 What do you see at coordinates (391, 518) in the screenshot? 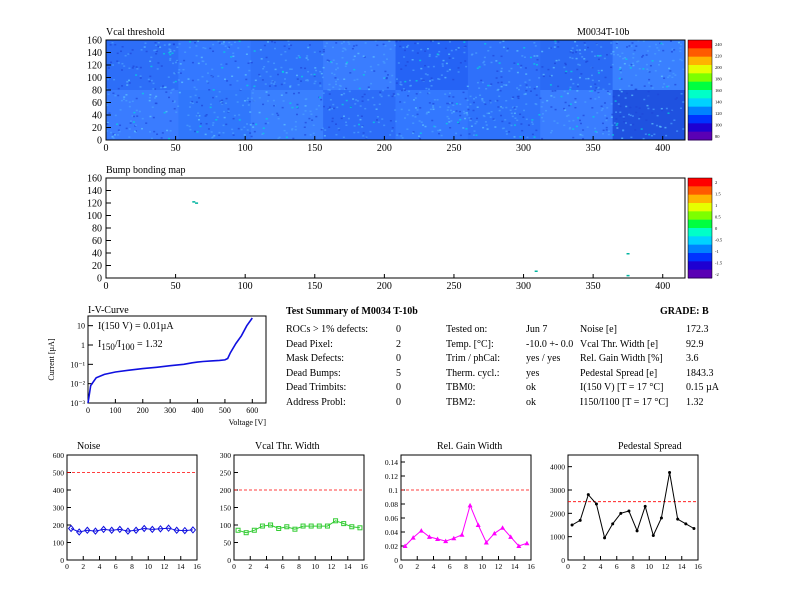
I see `y-tick-label: 0.06` at bounding box center [391, 518].